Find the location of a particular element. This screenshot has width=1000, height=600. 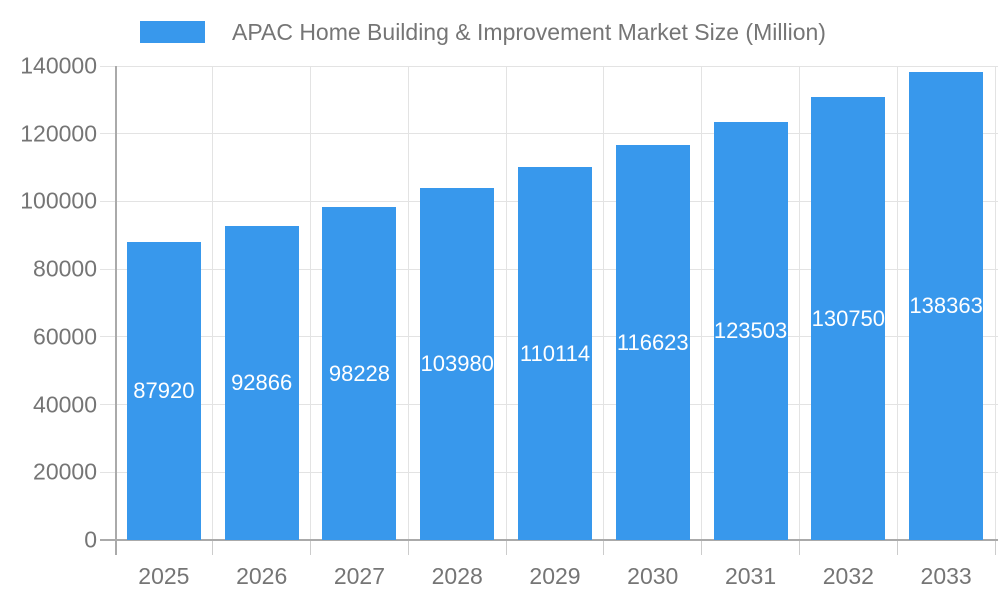

y-axis-line is located at coordinates (116, 310).